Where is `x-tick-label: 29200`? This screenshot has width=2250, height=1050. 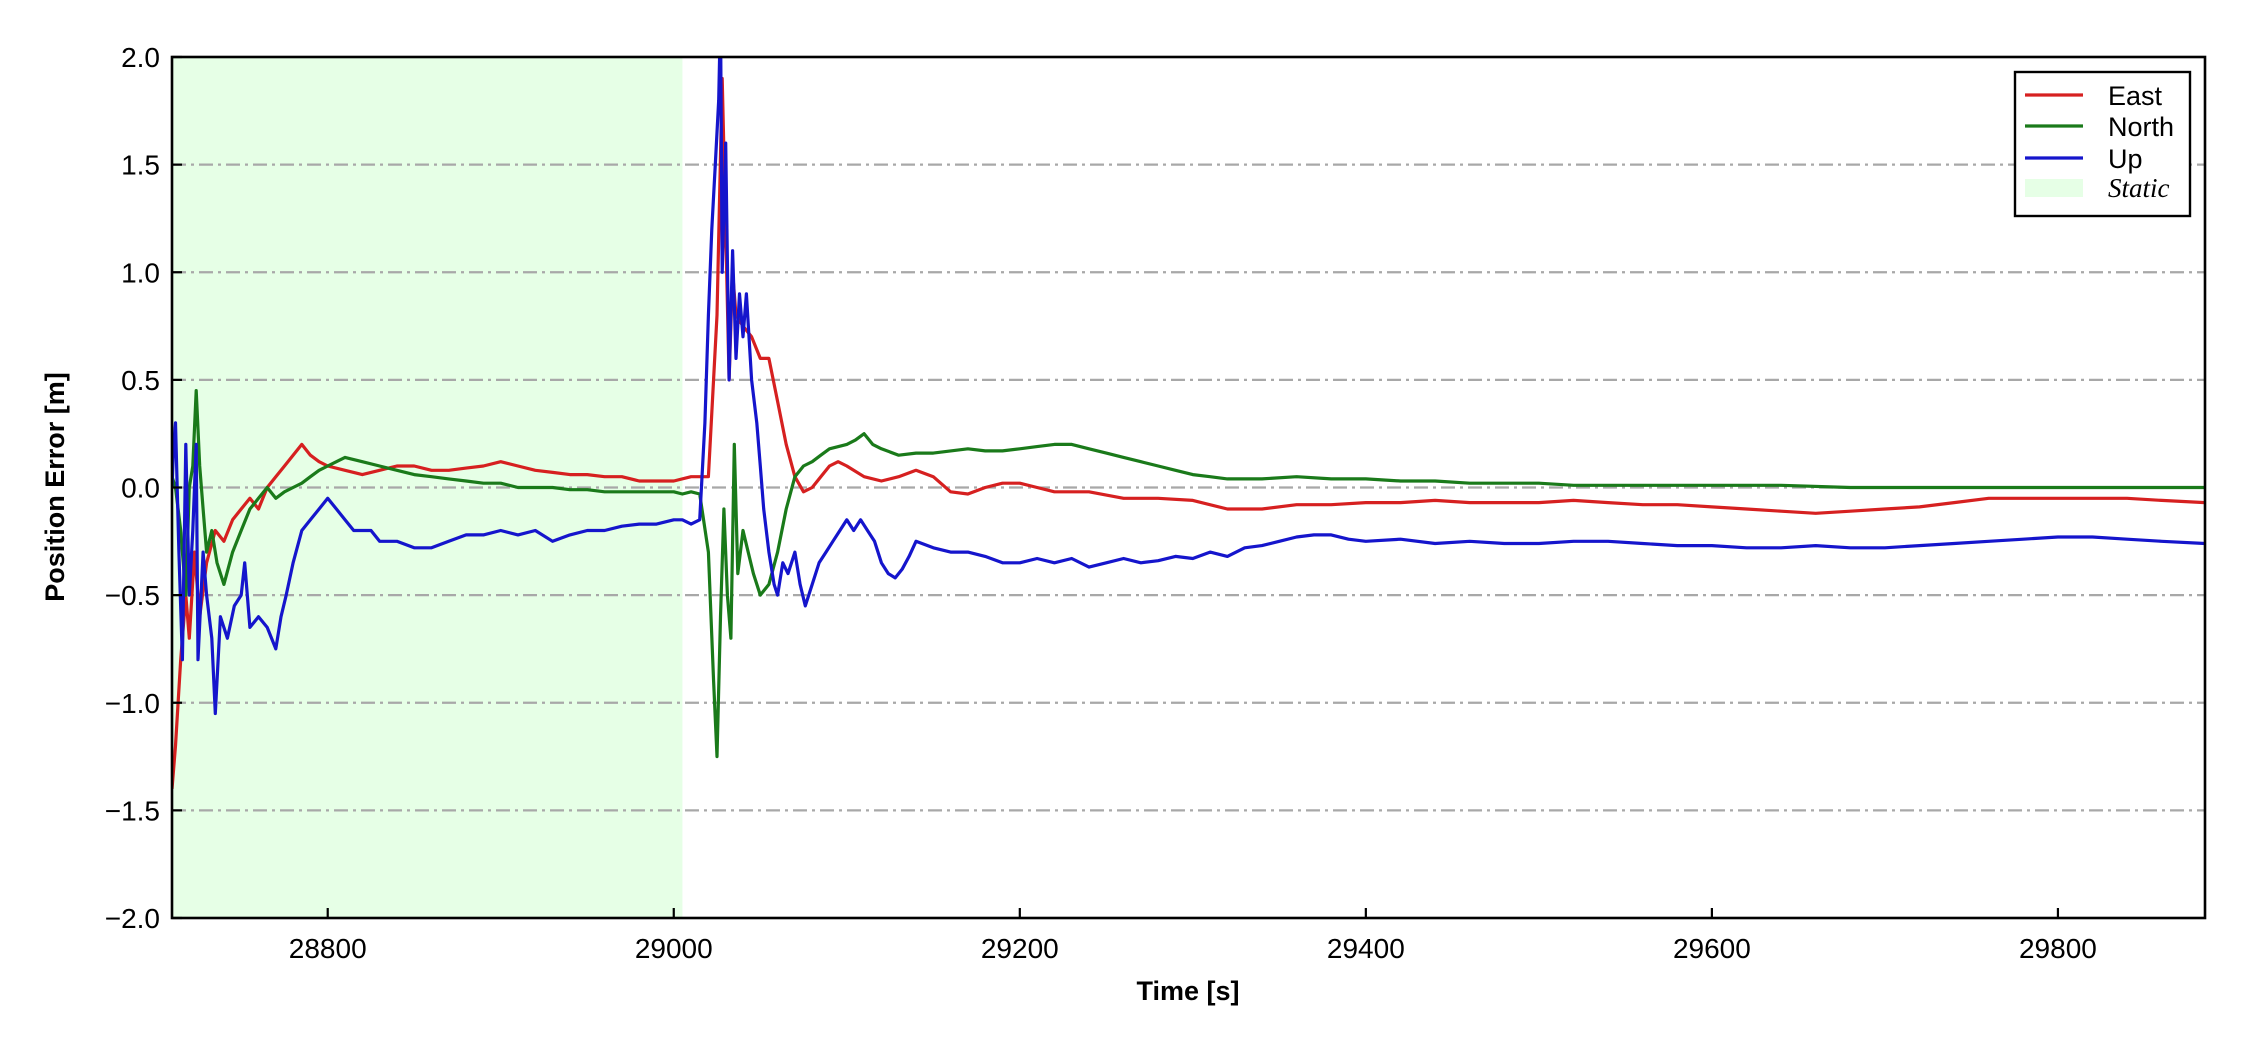 x-tick-label: 29200 is located at coordinates (1020, 948).